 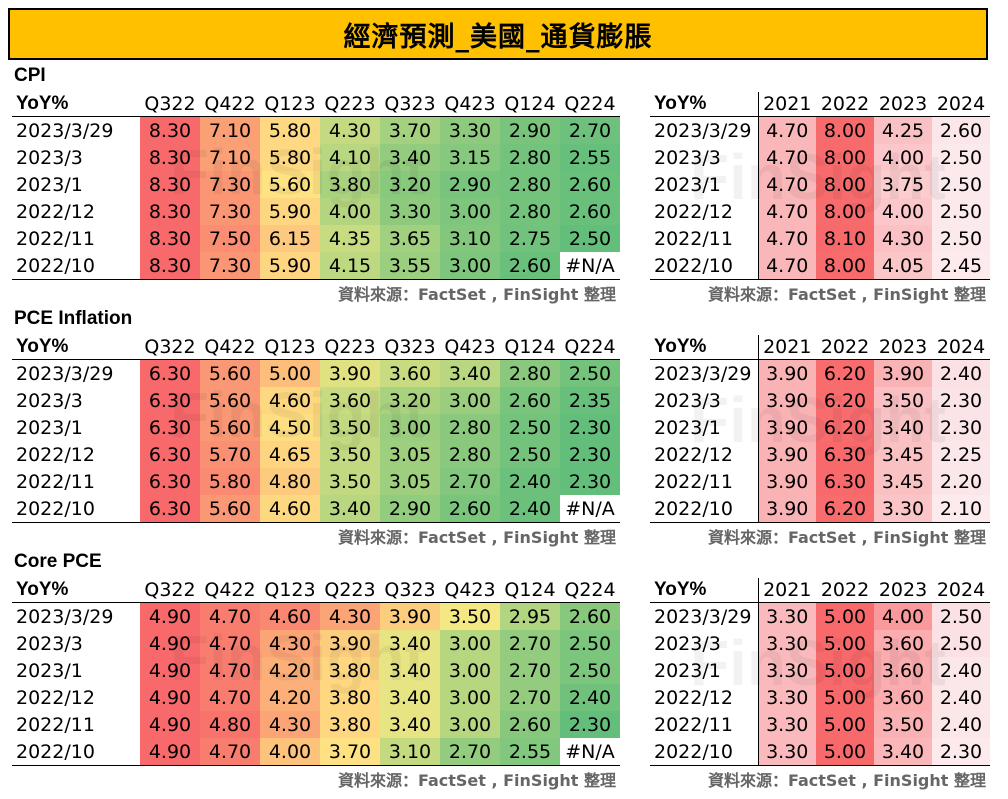 What do you see at coordinates (230, 238) in the screenshot?
I see `table-cell: 7.50` at bounding box center [230, 238].